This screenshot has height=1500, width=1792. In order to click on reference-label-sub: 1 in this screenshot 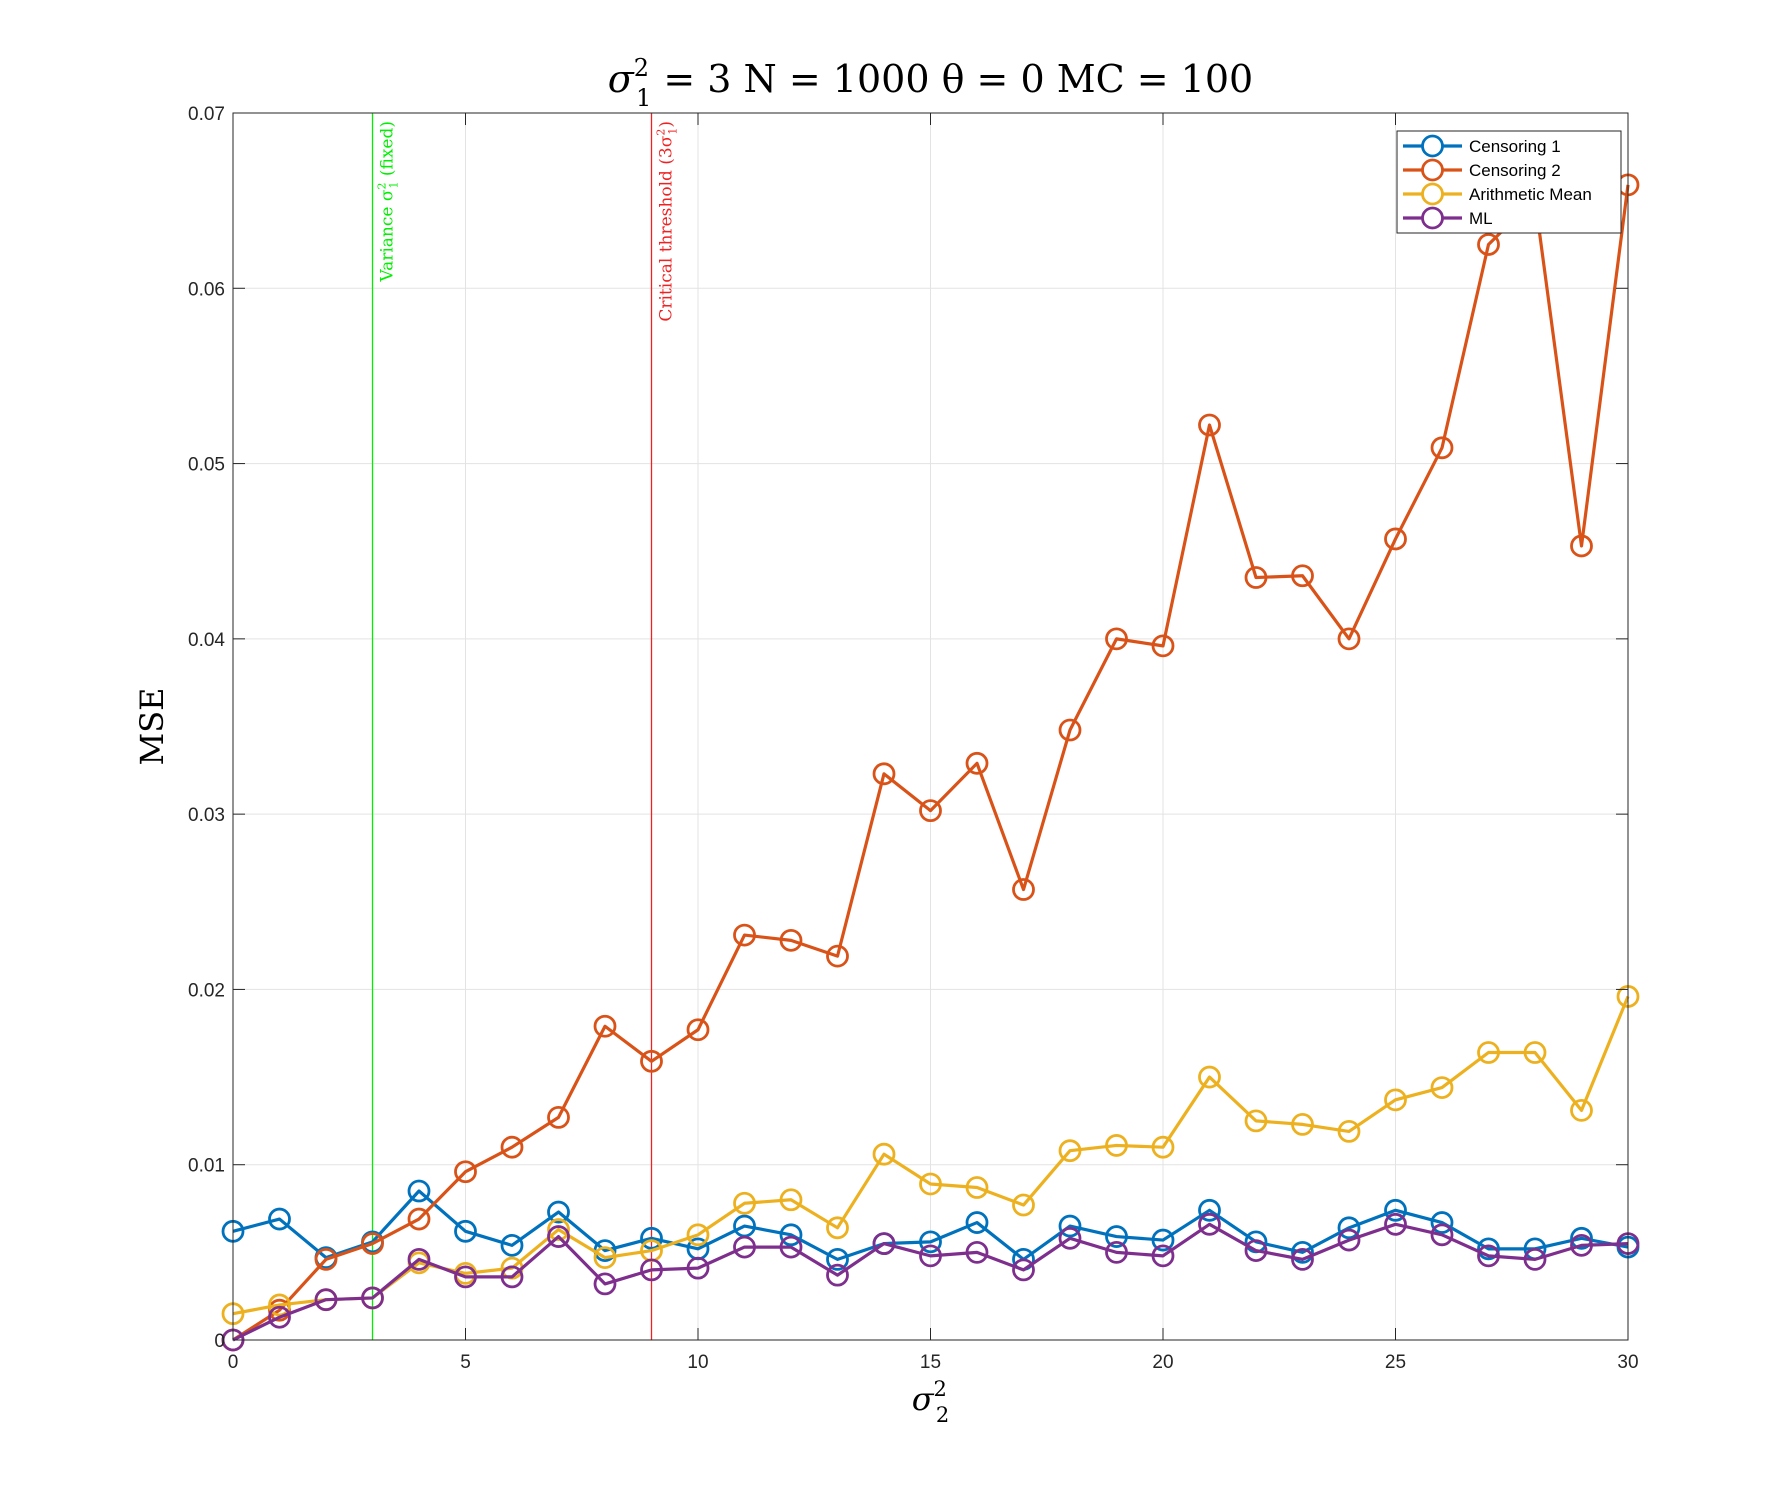, I will do `click(394, 185)`.